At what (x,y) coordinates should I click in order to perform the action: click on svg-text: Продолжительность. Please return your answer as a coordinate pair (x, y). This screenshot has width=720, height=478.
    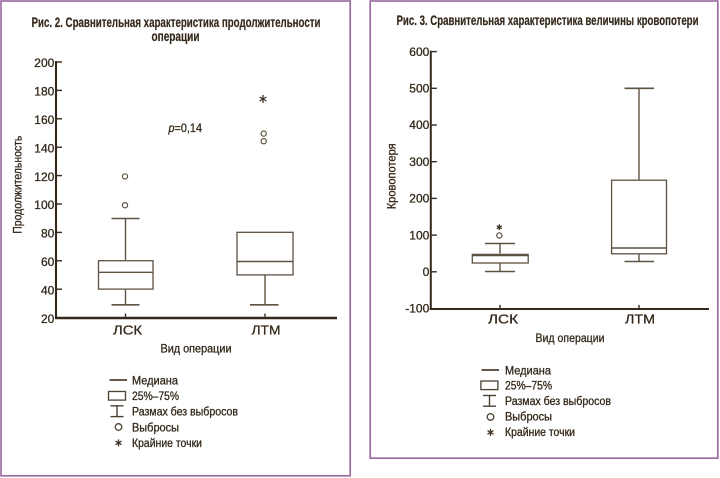
    Looking at the image, I should click on (18, 185).